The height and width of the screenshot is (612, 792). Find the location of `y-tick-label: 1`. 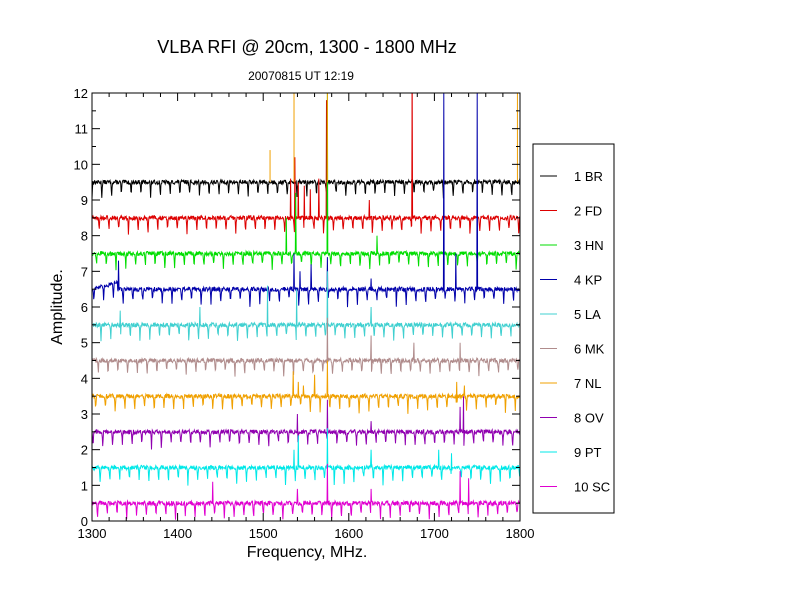

y-tick-label: 1 is located at coordinates (84, 485).